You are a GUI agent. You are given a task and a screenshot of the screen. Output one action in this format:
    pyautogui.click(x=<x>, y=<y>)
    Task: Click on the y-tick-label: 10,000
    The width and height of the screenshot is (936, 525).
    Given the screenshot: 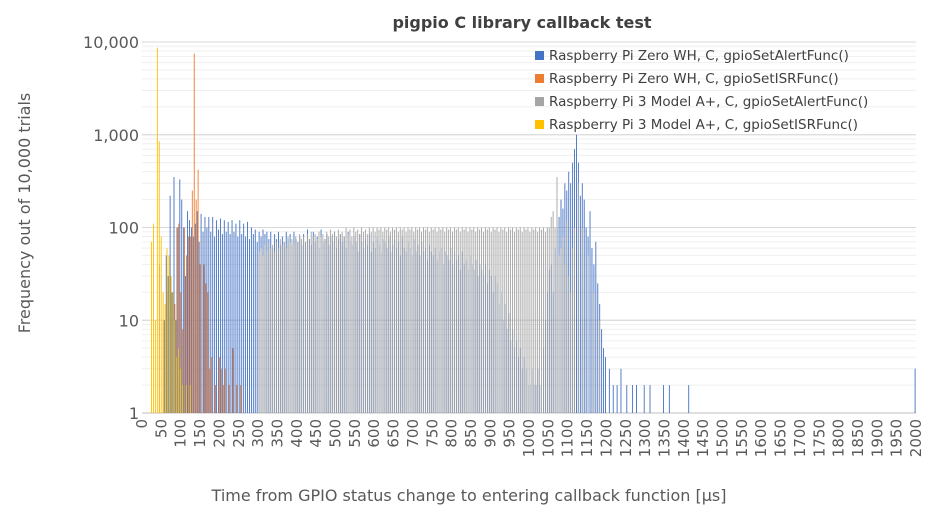 What is the action you would take?
    pyautogui.click(x=111, y=42)
    